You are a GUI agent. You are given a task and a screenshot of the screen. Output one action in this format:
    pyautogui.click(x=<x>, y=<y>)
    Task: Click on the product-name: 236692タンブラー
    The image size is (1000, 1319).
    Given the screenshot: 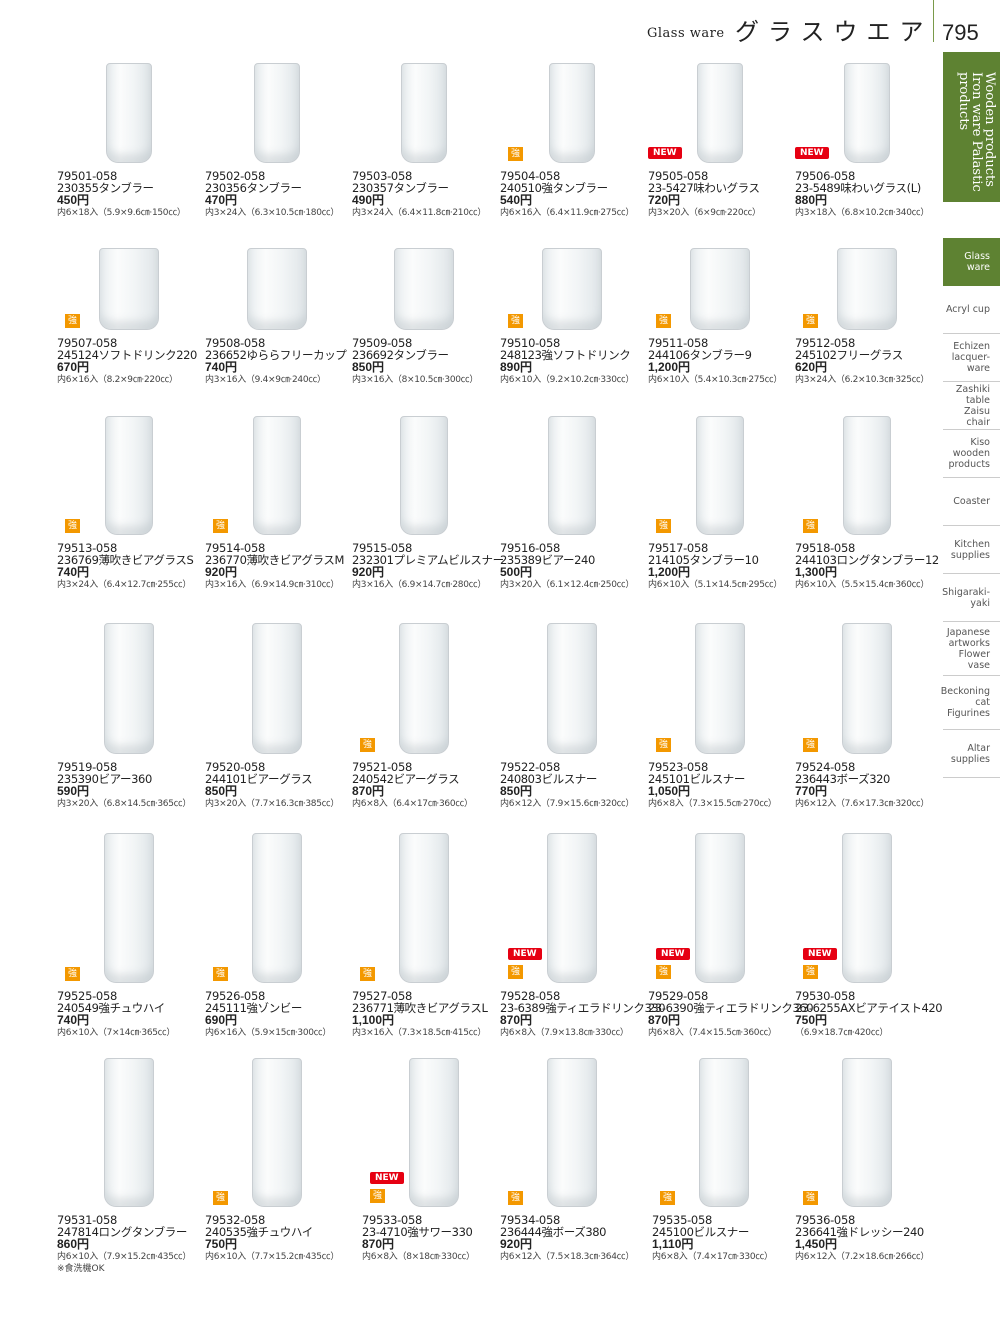 What is the action you would take?
    pyautogui.click(x=400, y=355)
    